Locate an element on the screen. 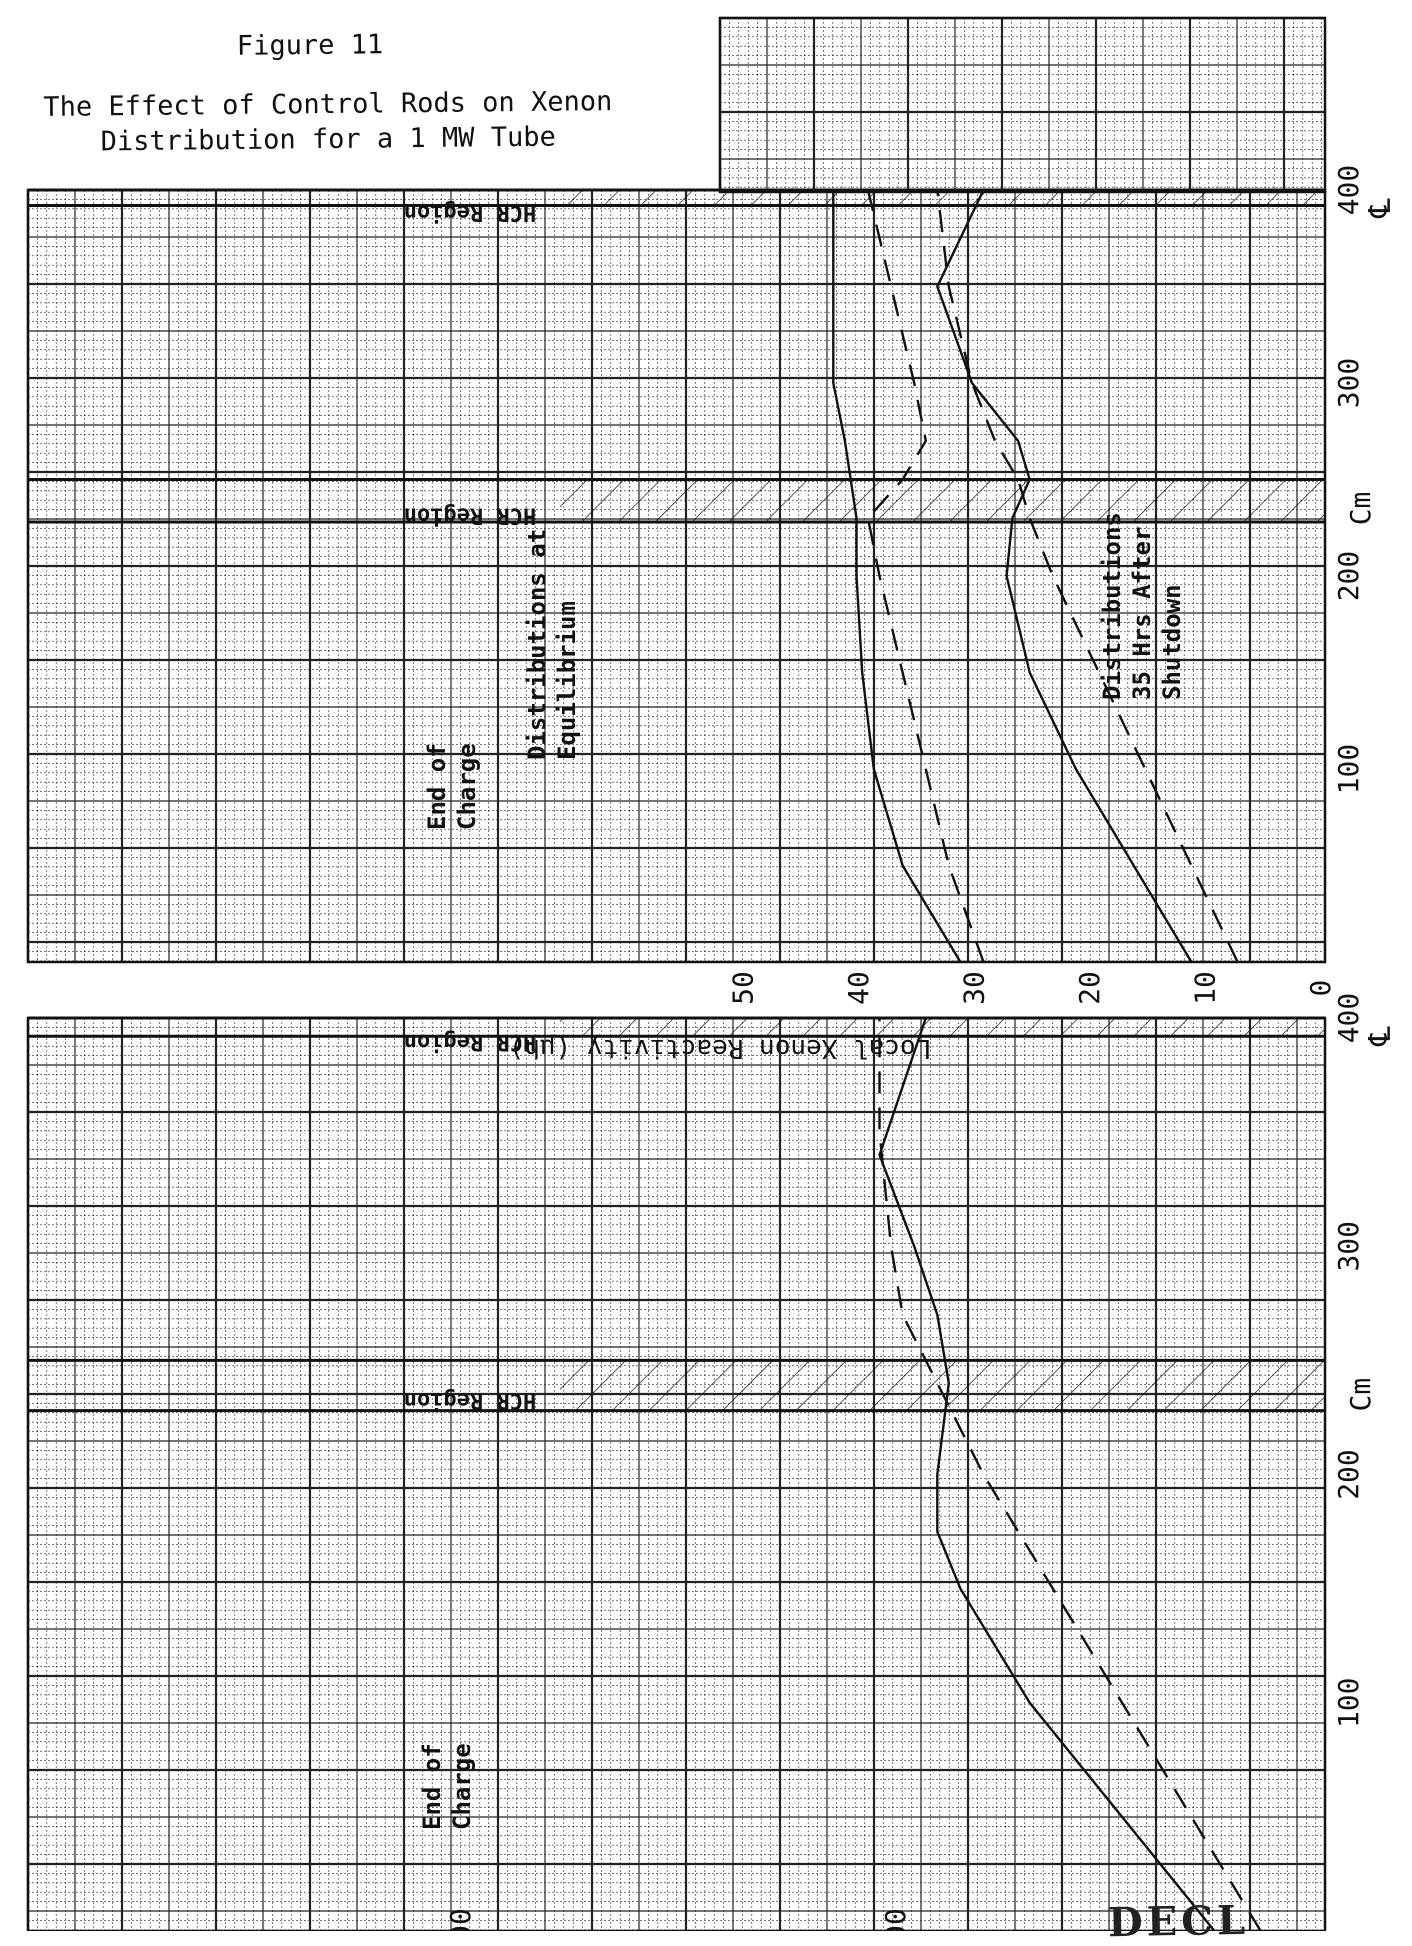 The width and height of the screenshot is (1412, 1946). y-tick-partial-lower-0: 00 is located at coordinates (460, 1919).